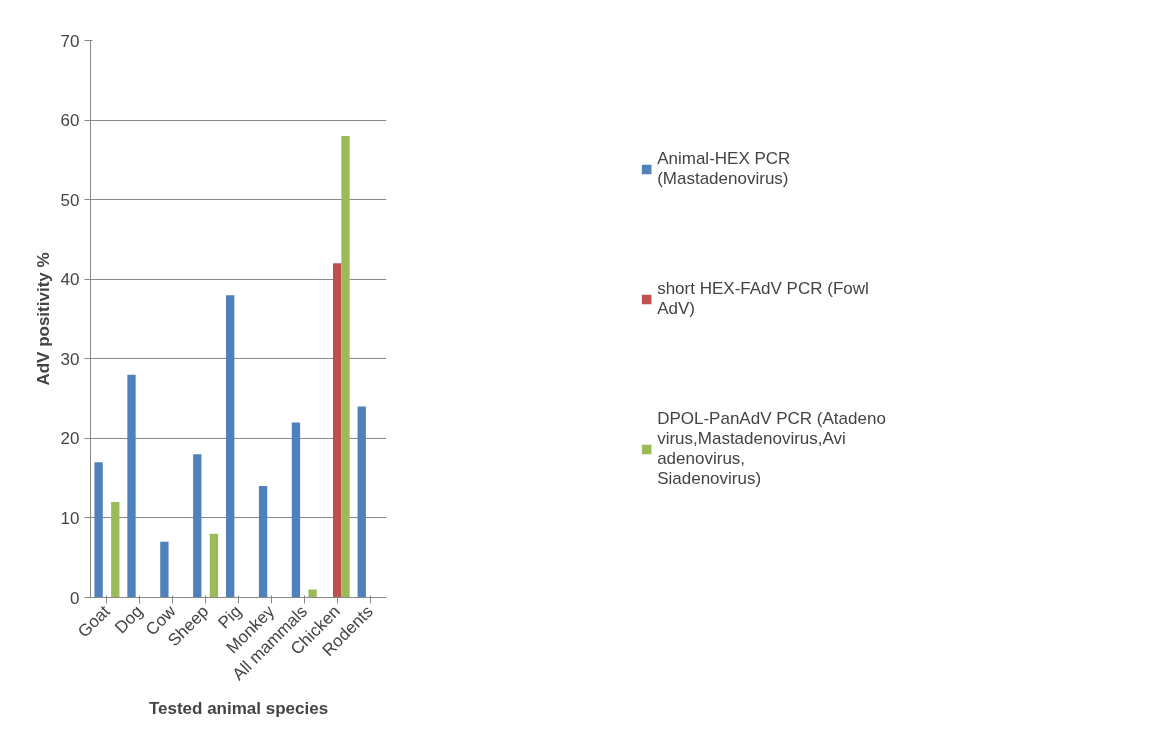  Describe the element at coordinates (238, 708) in the screenshot. I see `x-axis-title: Tested animal species` at that location.